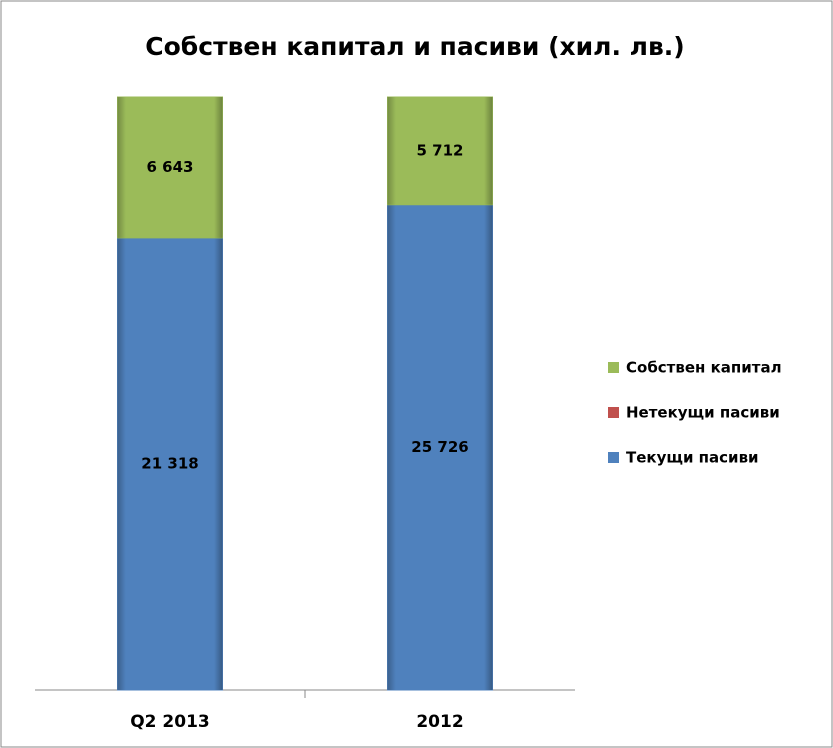 This screenshot has height=748, width=833. What do you see at coordinates (414, 46) in the screenshot?
I see `chart-title: Собствен капитал и пасиви (хил. лв.)` at bounding box center [414, 46].